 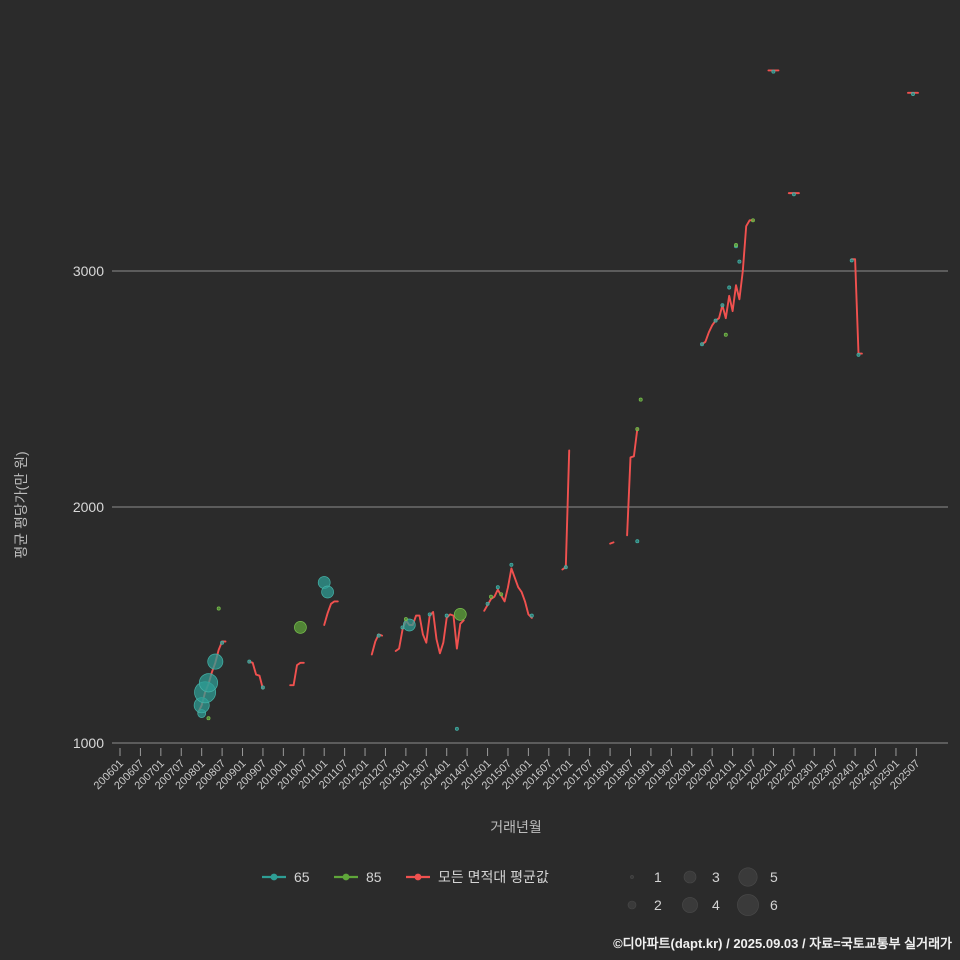 What do you see at coordinates (774, 905) in the screenshot?
I see `size-legend-label-6: 6` at bounding box center [774, 905].